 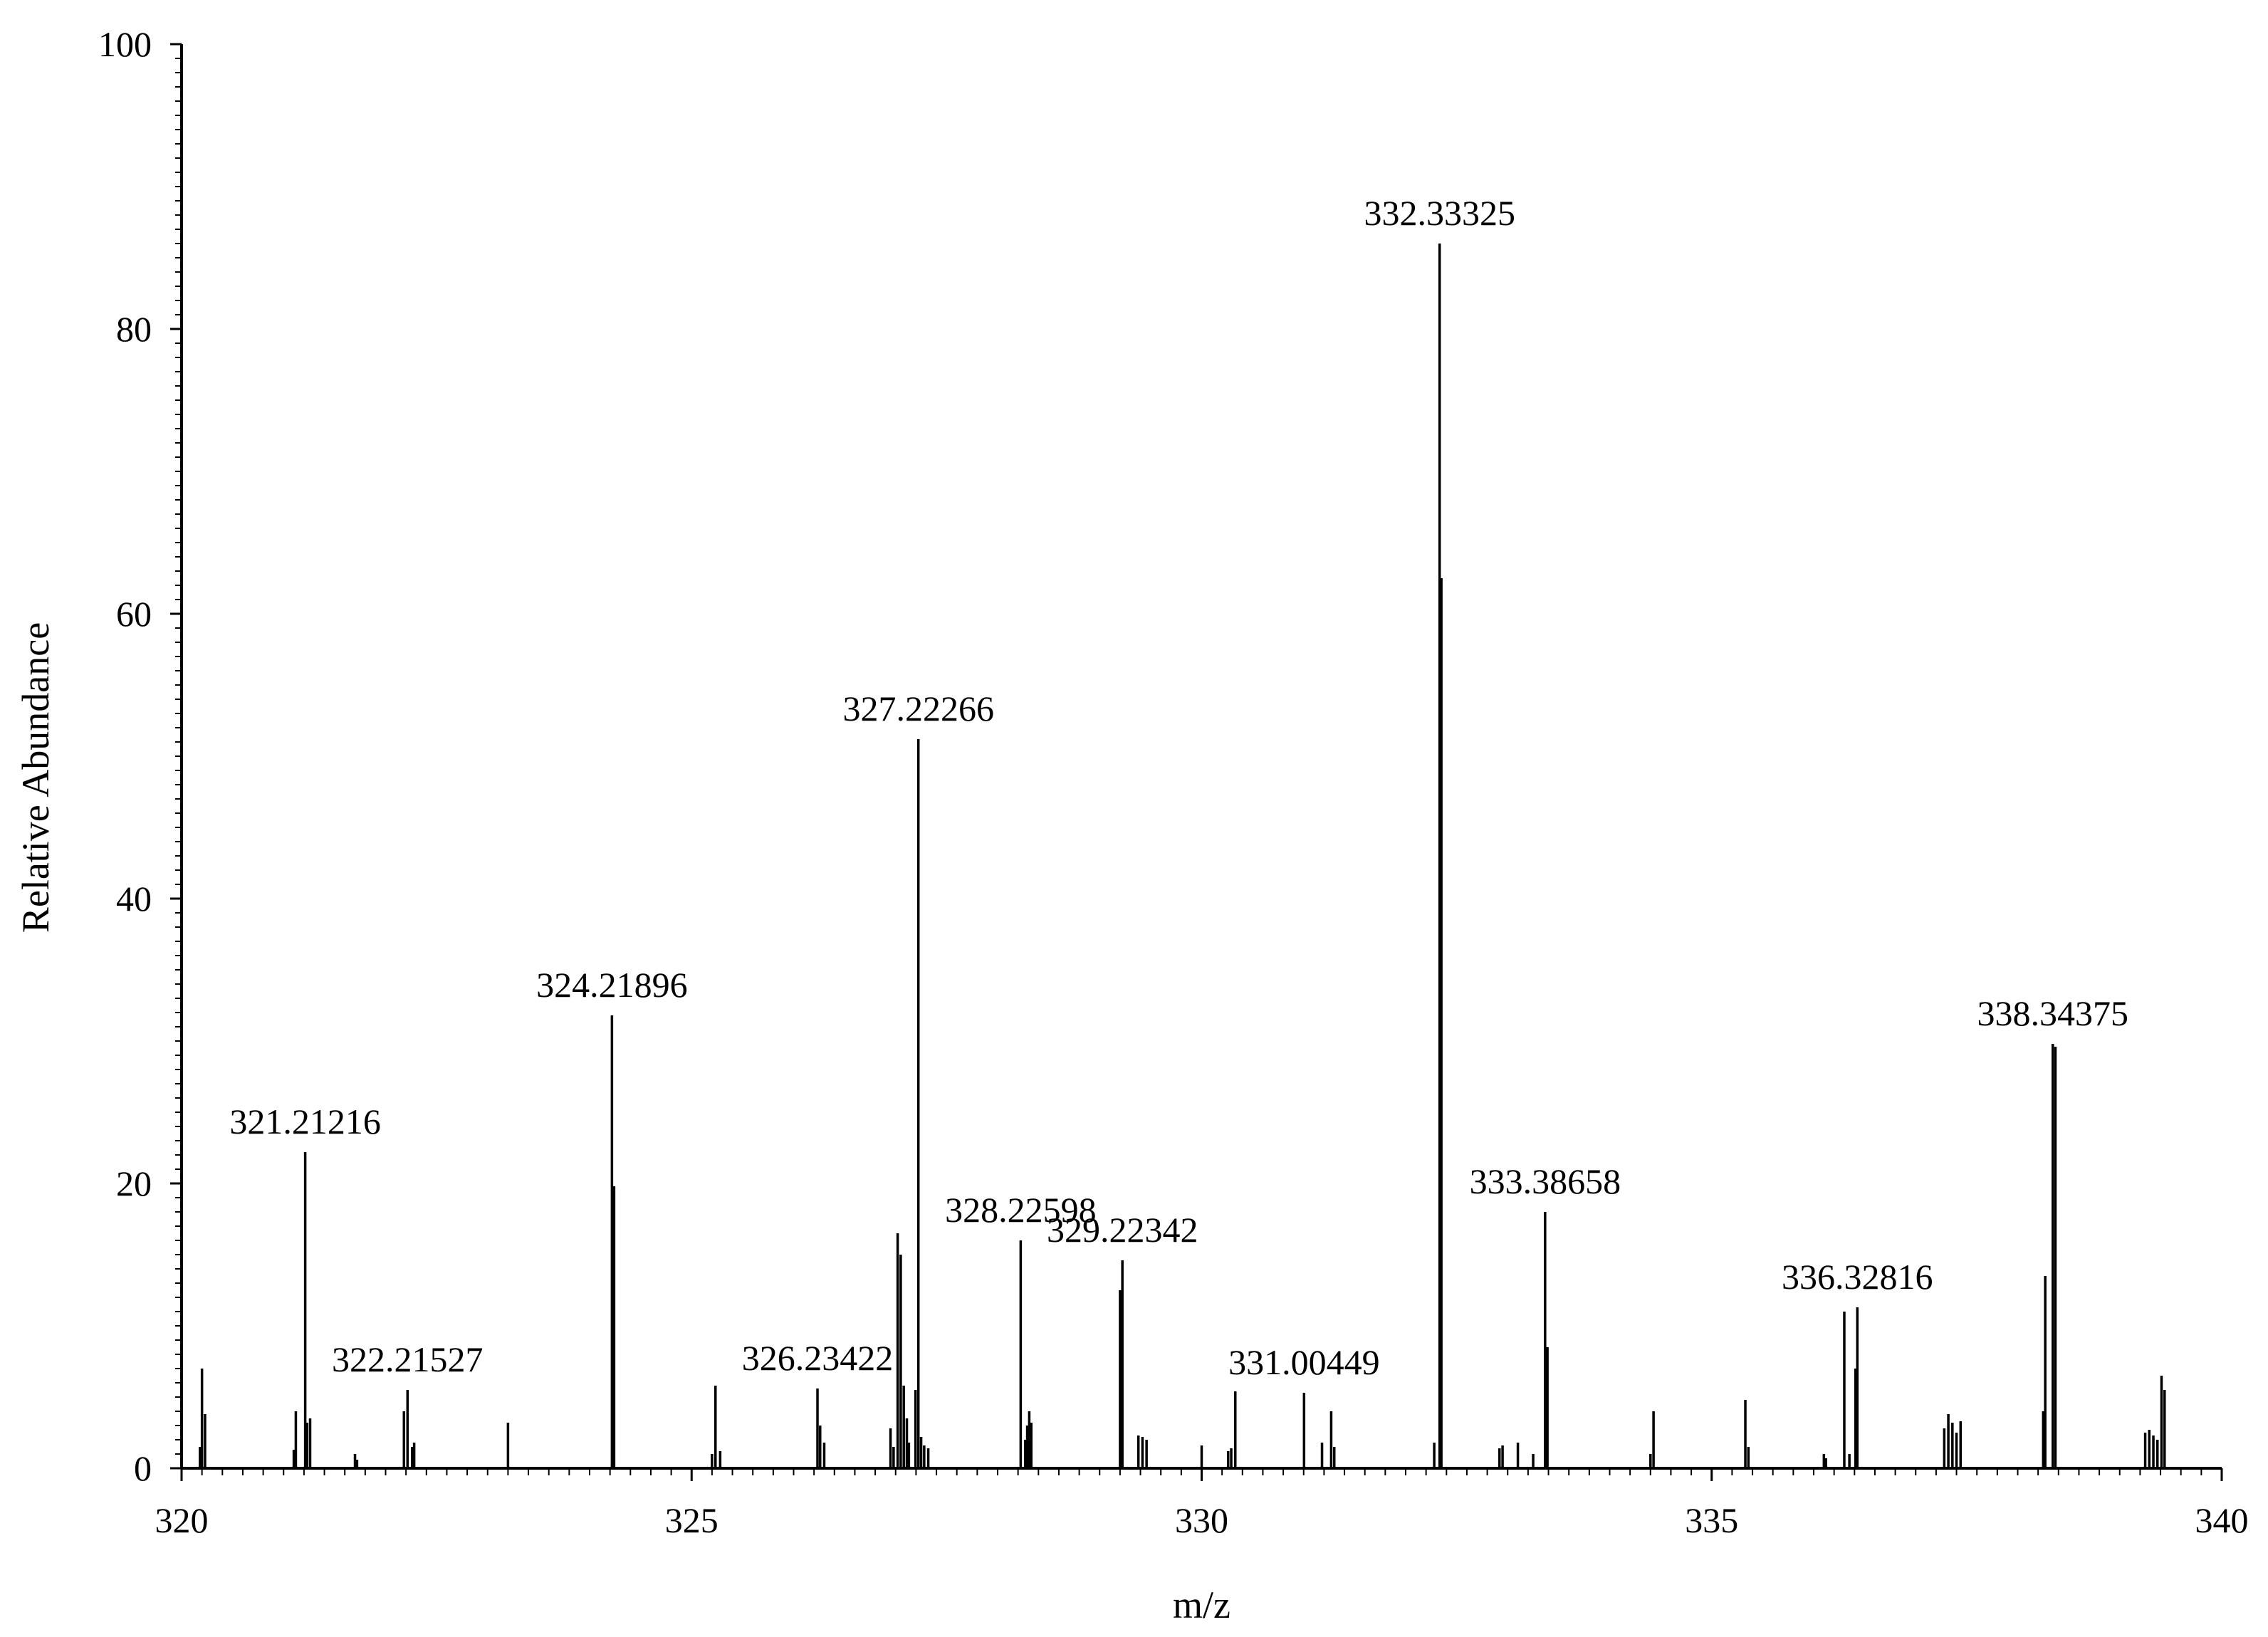 I want to click on peak-label: 322.21527, so click(x=408, y=1359).